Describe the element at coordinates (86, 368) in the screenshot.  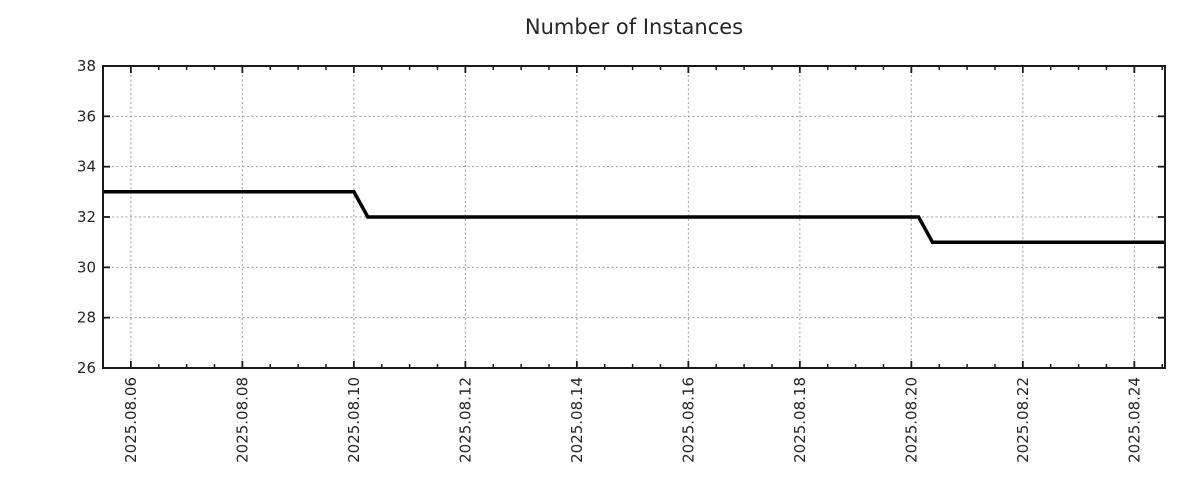
I see `y-tick-label: 26` at that location.